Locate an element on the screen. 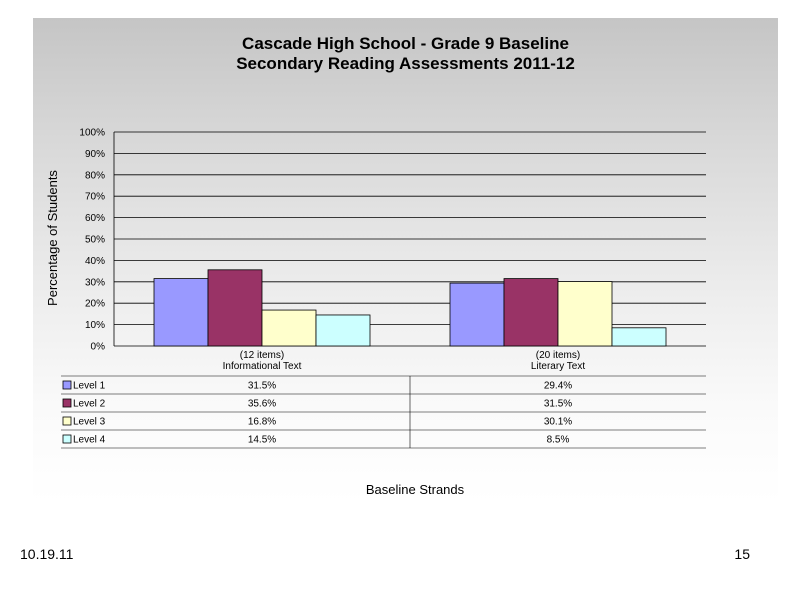  x-category-label: Literary Text is located at coordinates (558, 366).